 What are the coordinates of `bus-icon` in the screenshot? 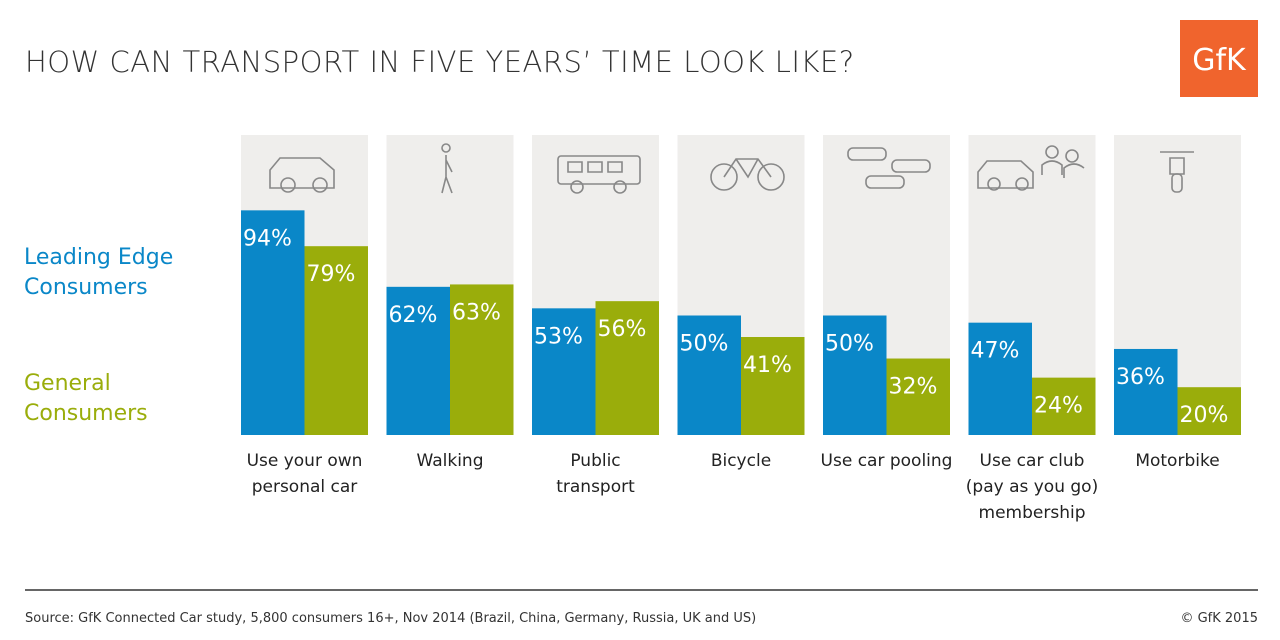 It's located at (599, 174).